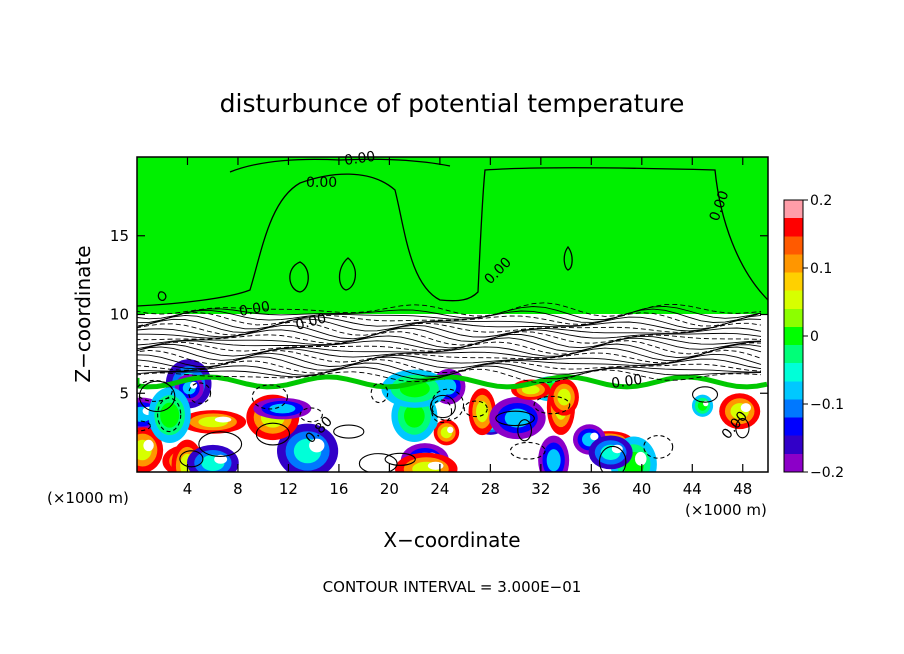 Image resolution: width=904 pixels, height=654 pixels. What do you see at coordinates (823, 337) in the screenshot?
I see `colorbar-ticks: 0.2 0.1 0 −0.1 −0.2` at bounding box center [823, 337].